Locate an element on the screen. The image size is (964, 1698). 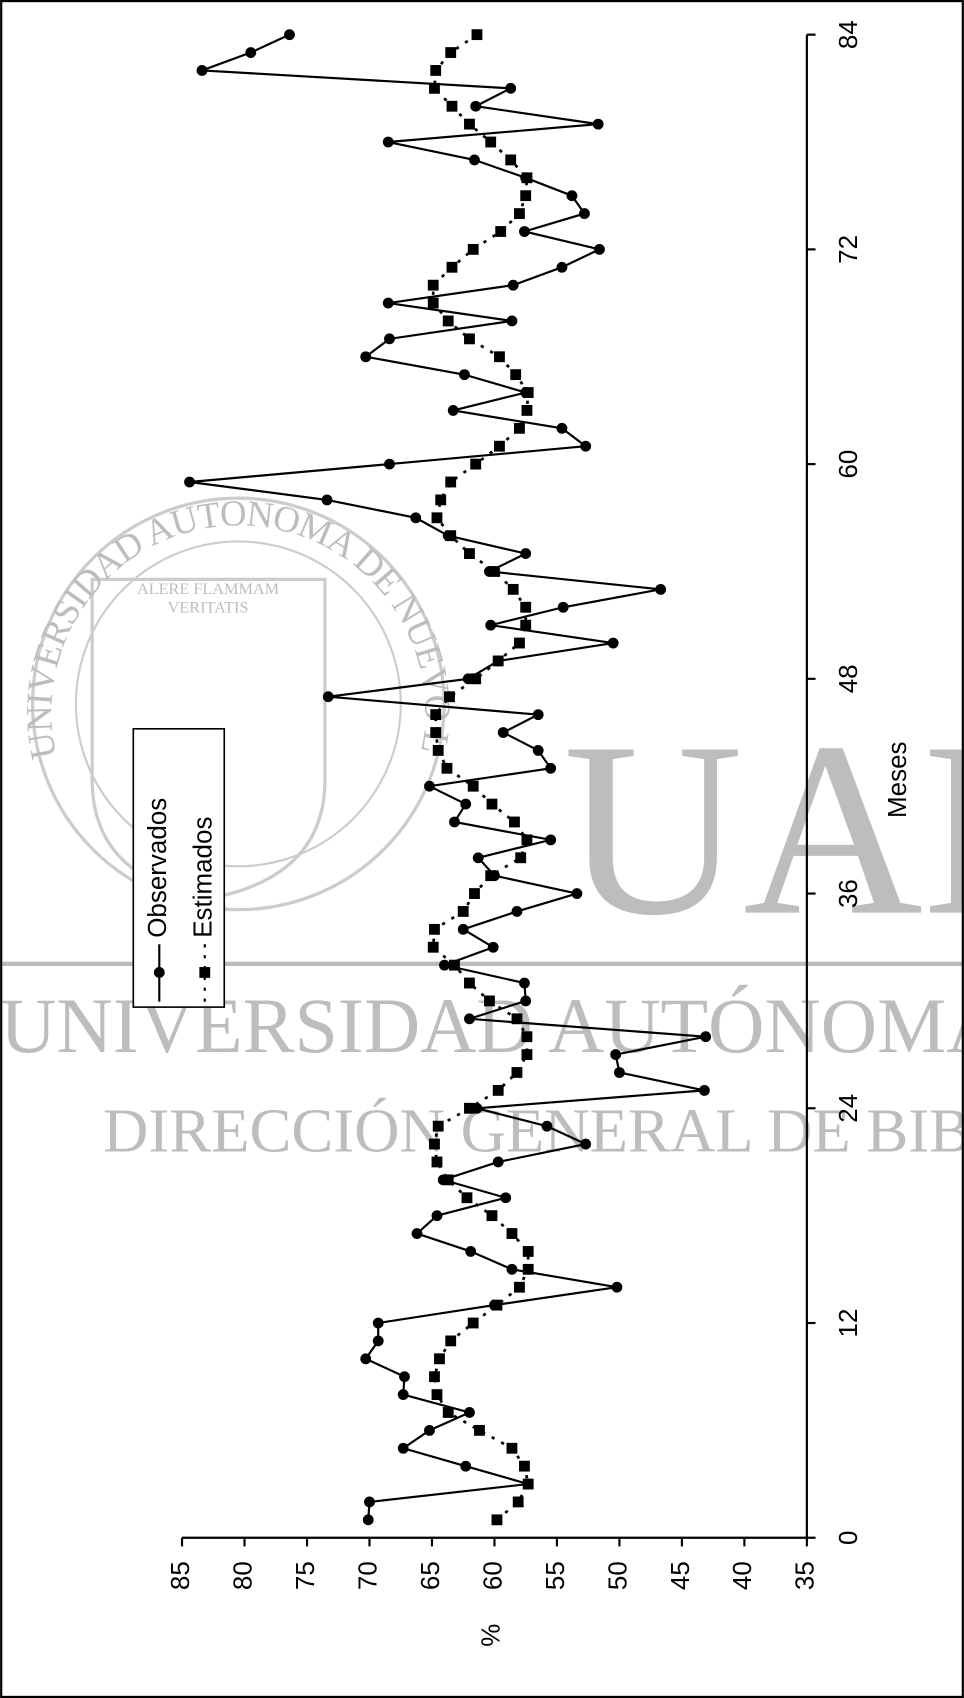
y-axis-label: % is located at coordinates (491, 1635).